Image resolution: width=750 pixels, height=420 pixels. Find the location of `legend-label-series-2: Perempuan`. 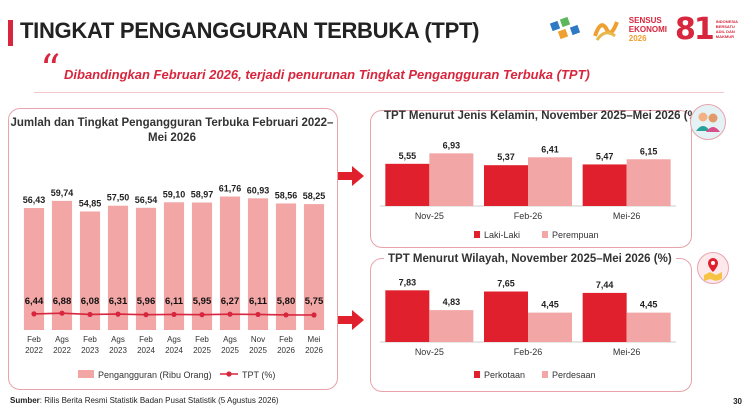

legend-label-series-2: Perempuan is located at coordinates (575, 235).